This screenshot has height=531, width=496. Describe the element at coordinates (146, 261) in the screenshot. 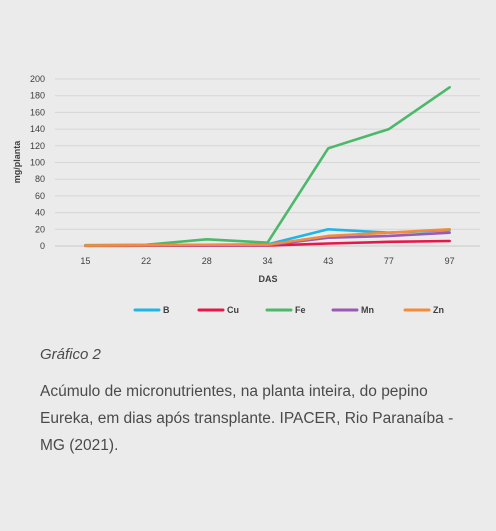

I see `x-tick-label: 22` at that location.